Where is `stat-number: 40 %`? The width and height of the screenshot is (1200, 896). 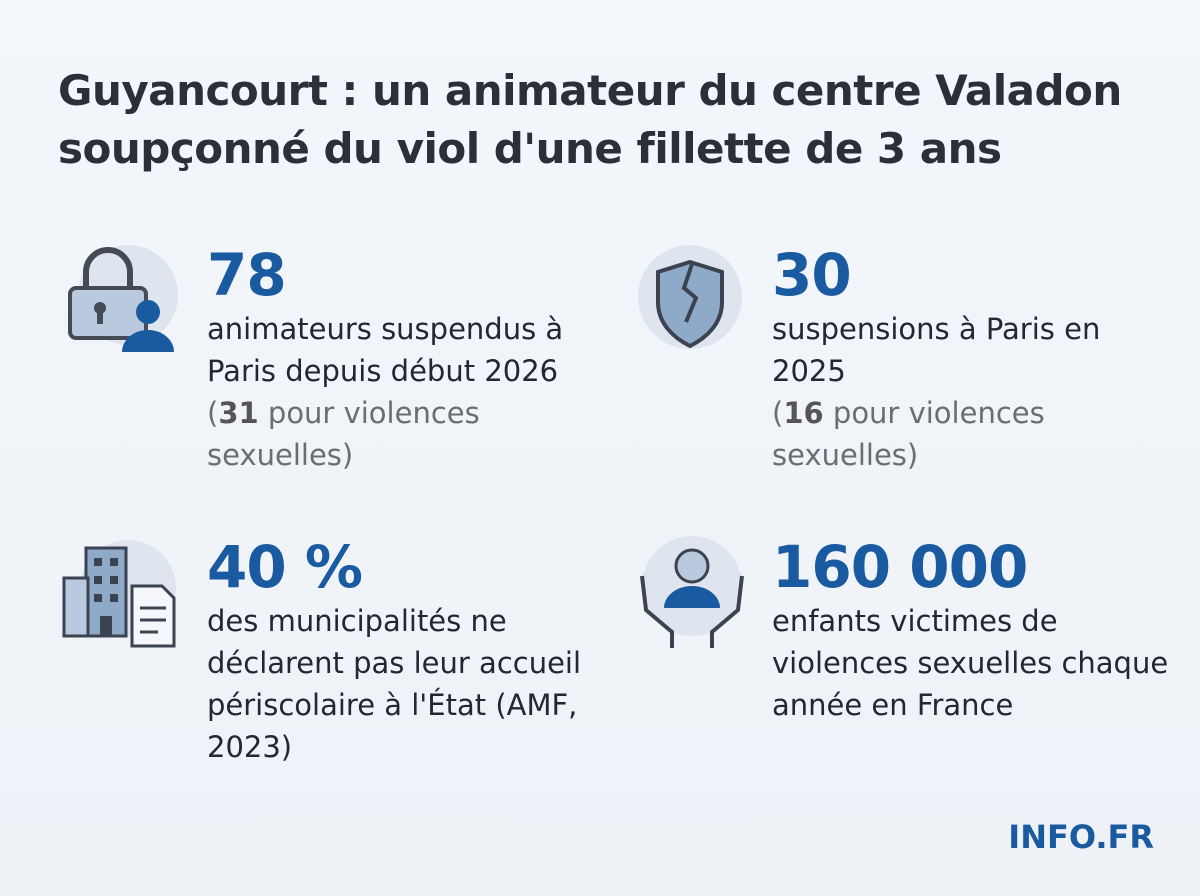 stat-number: 40 % is located at coordinates (285, 567).